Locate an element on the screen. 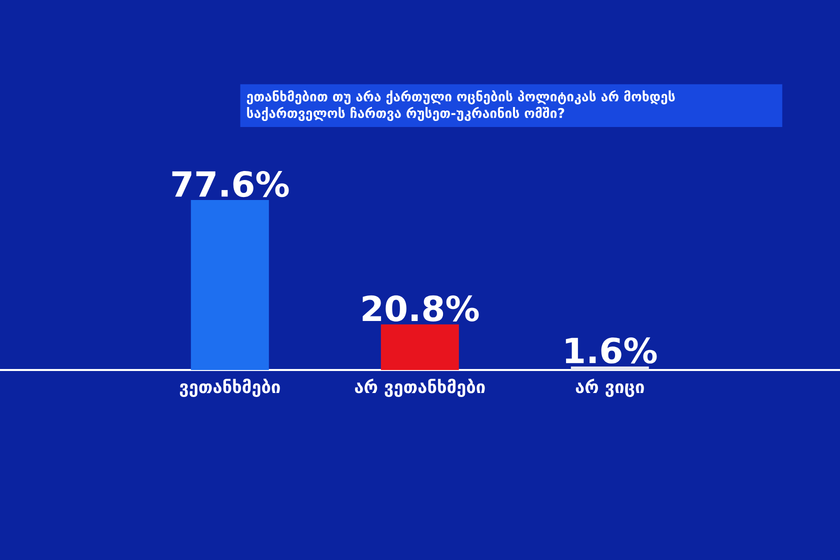 This screenshot has height=560, width=840. x-tick-label: არ ვიცი is located at coordinates (610, 388).